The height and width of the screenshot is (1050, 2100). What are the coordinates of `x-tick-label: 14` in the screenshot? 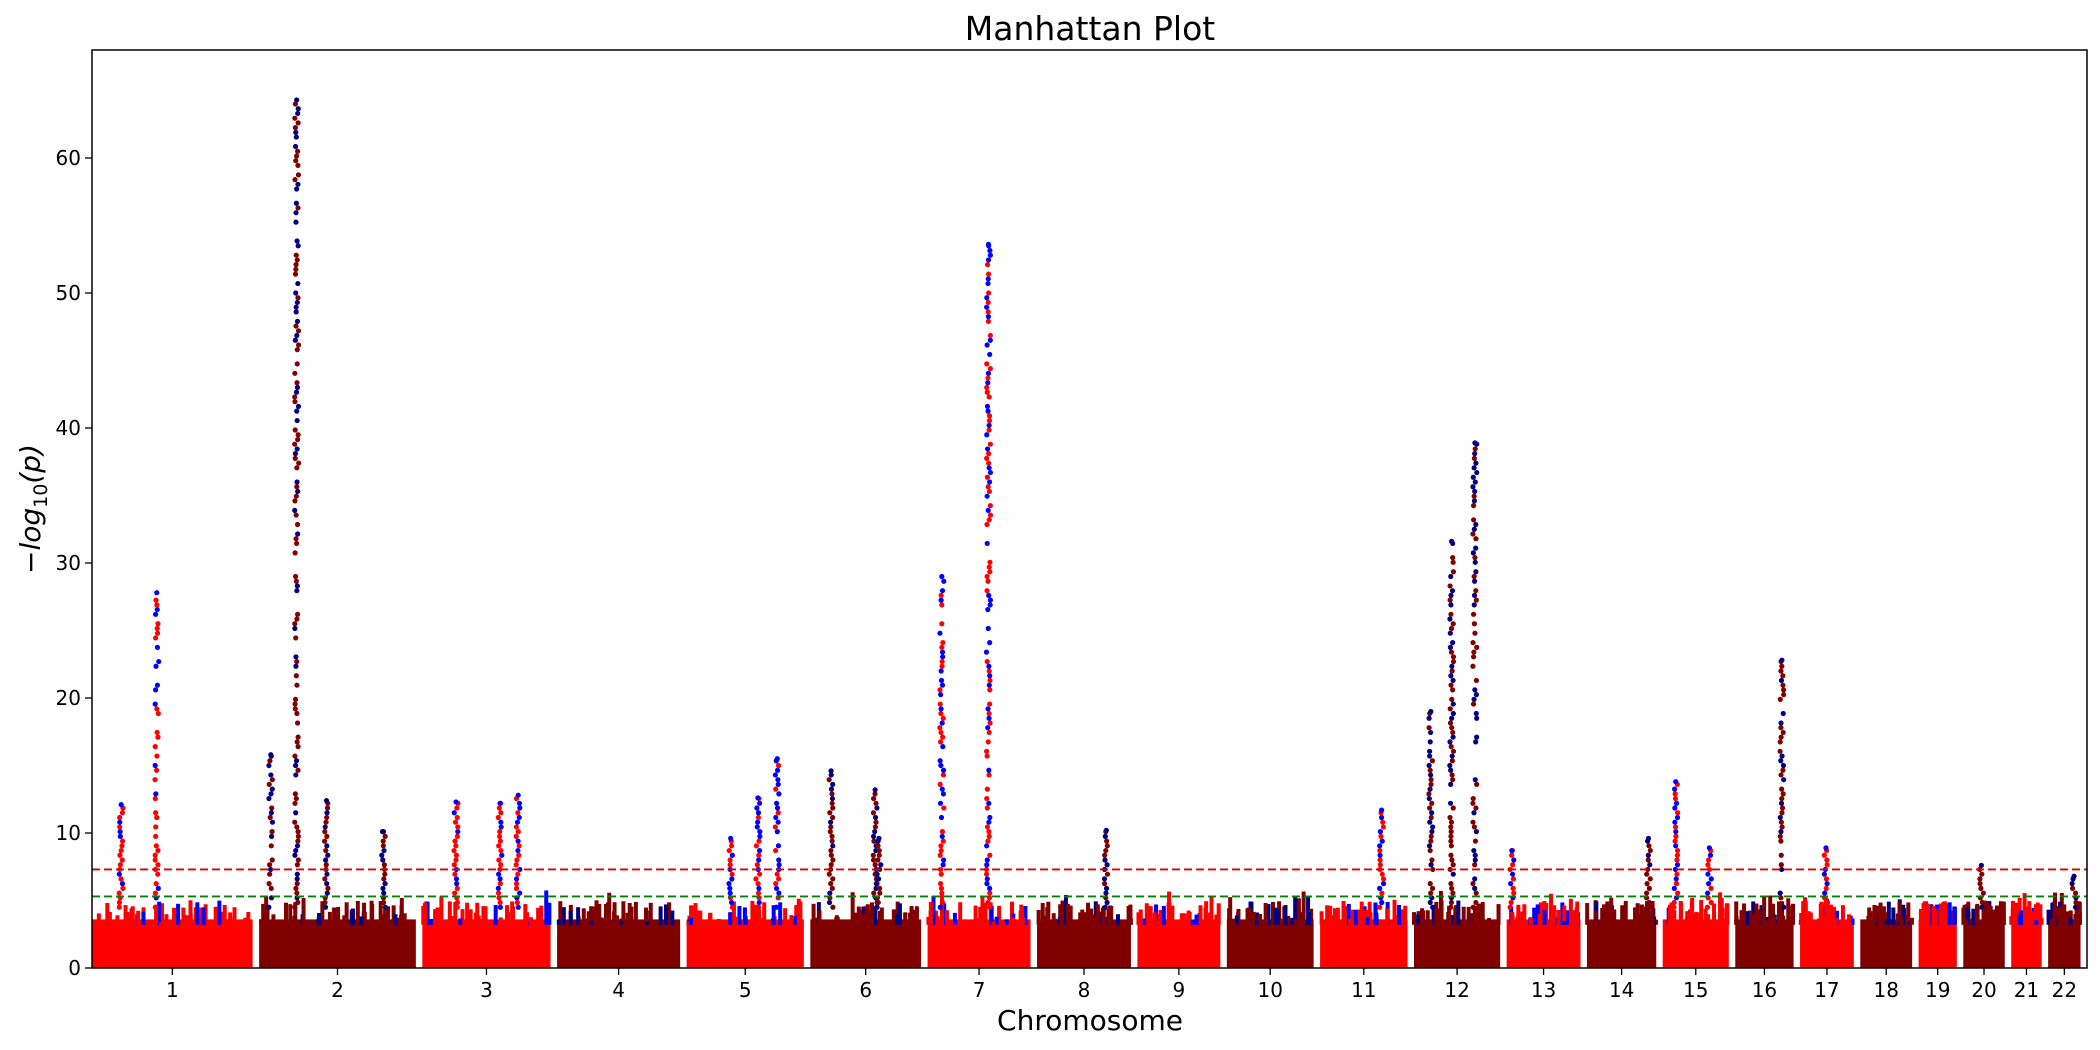 It's located at (1621, 990).